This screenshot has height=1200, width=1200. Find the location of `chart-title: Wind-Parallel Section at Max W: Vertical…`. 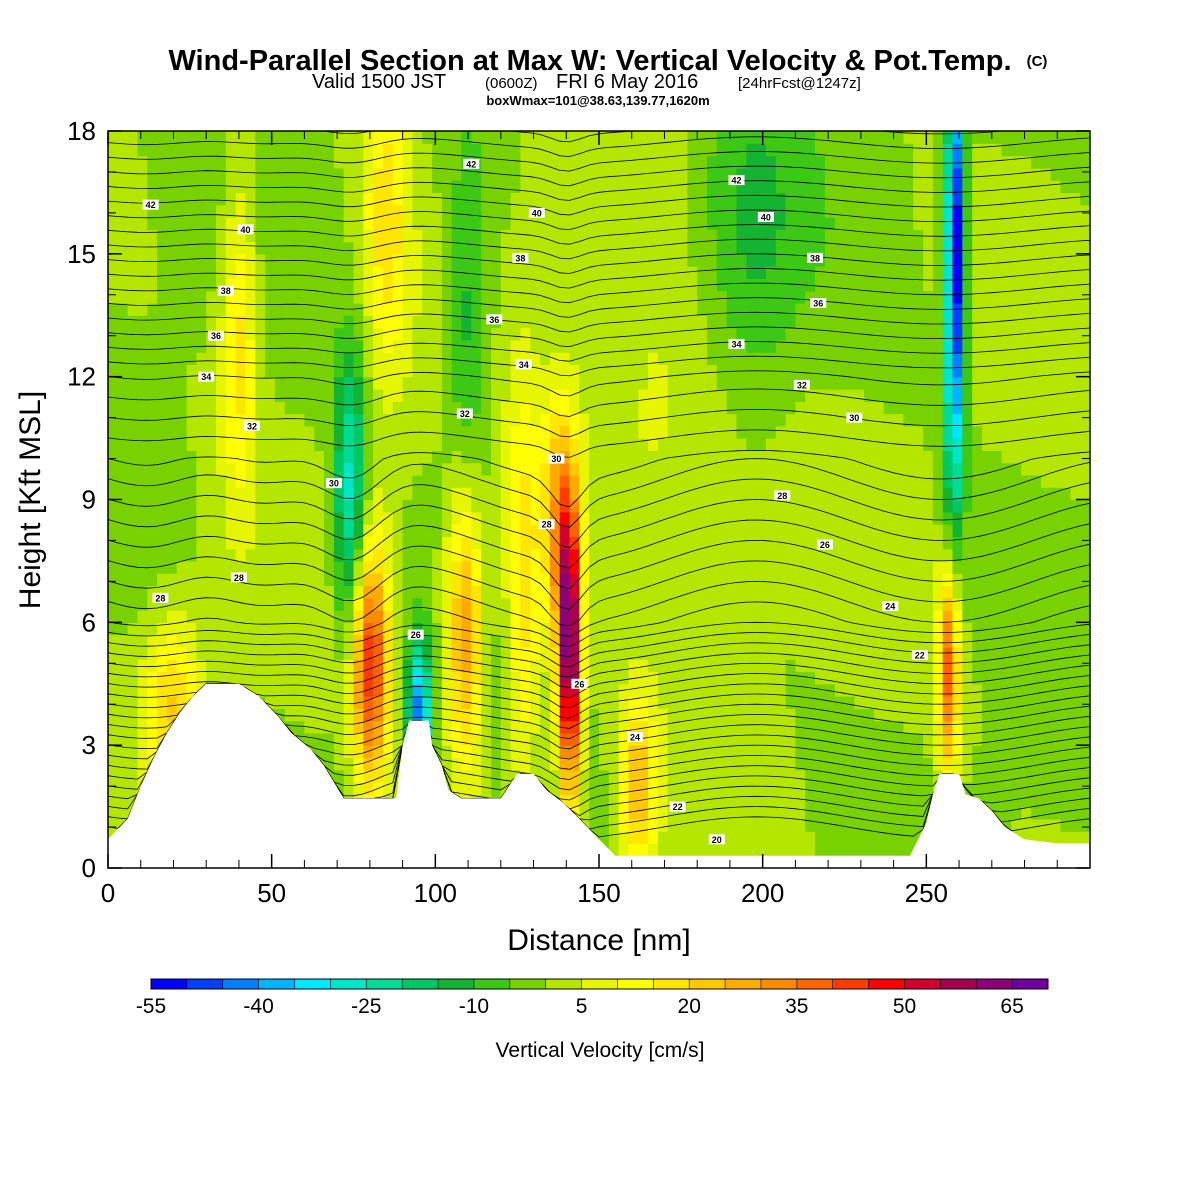

chart-title: Wind-Parallel Section at Max W: Vertical… is located at coordinates (589, 61).